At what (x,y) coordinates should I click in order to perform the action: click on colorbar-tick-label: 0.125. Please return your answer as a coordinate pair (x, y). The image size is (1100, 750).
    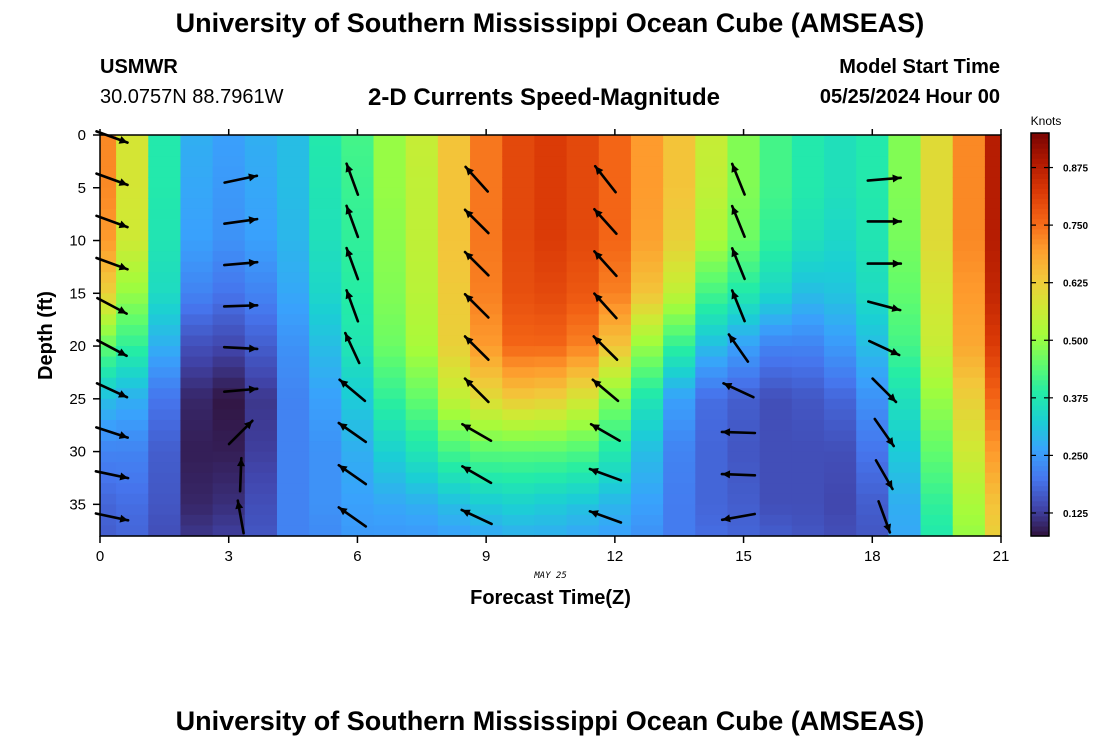
    Looking at the image, I should click on (1075, 514).